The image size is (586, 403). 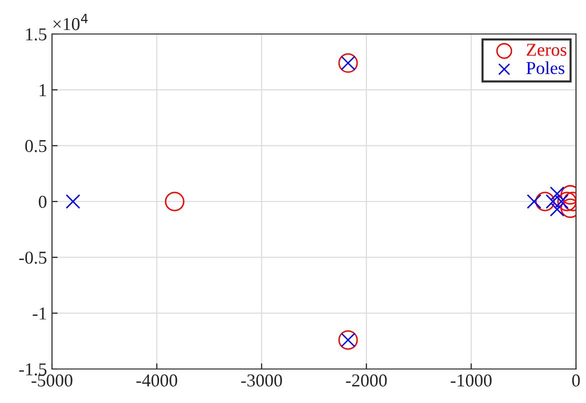 I want to click on legend-label: Poles, so click(x=545, y=67).